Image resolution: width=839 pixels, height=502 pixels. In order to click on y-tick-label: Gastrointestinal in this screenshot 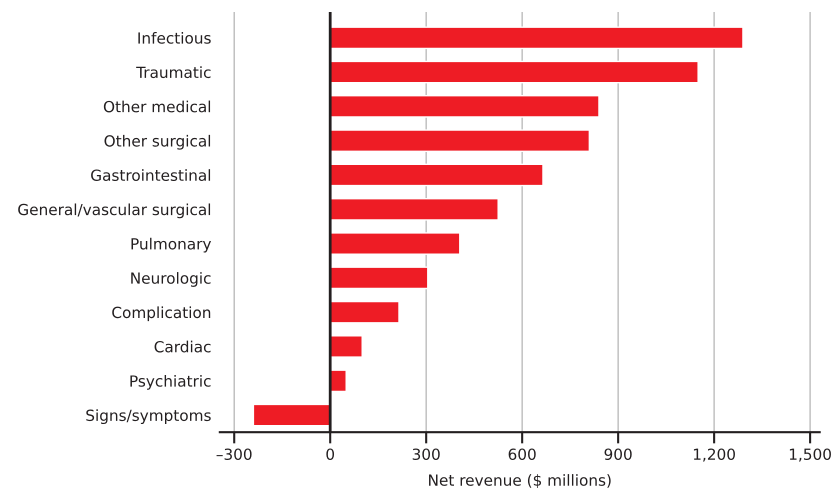, I will do `click(150, 175)`.